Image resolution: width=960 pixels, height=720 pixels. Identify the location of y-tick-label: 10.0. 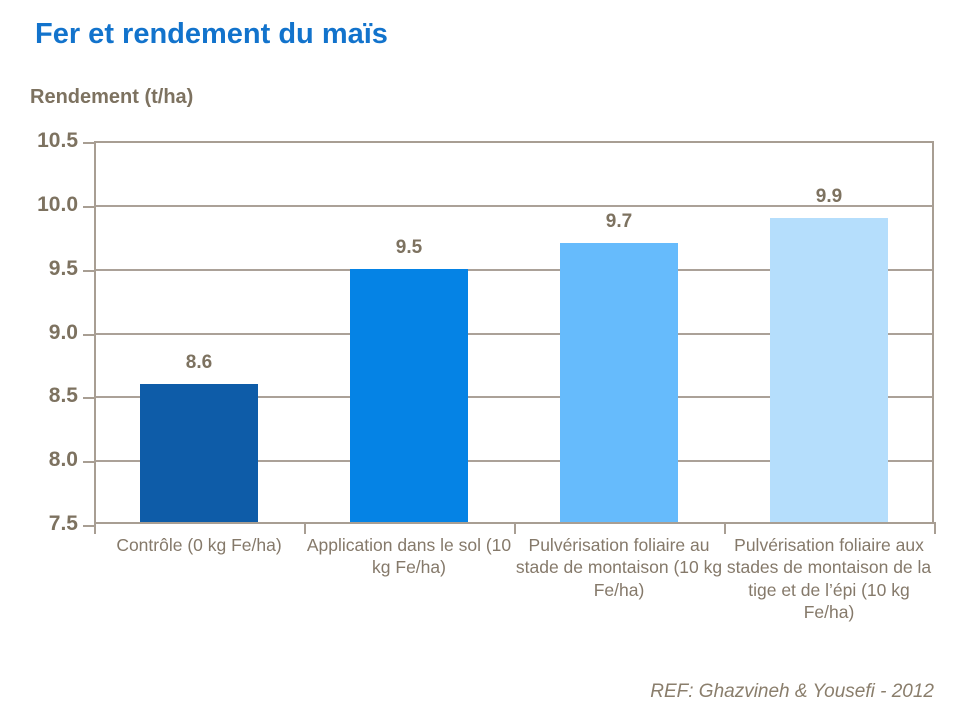
(57, 204).